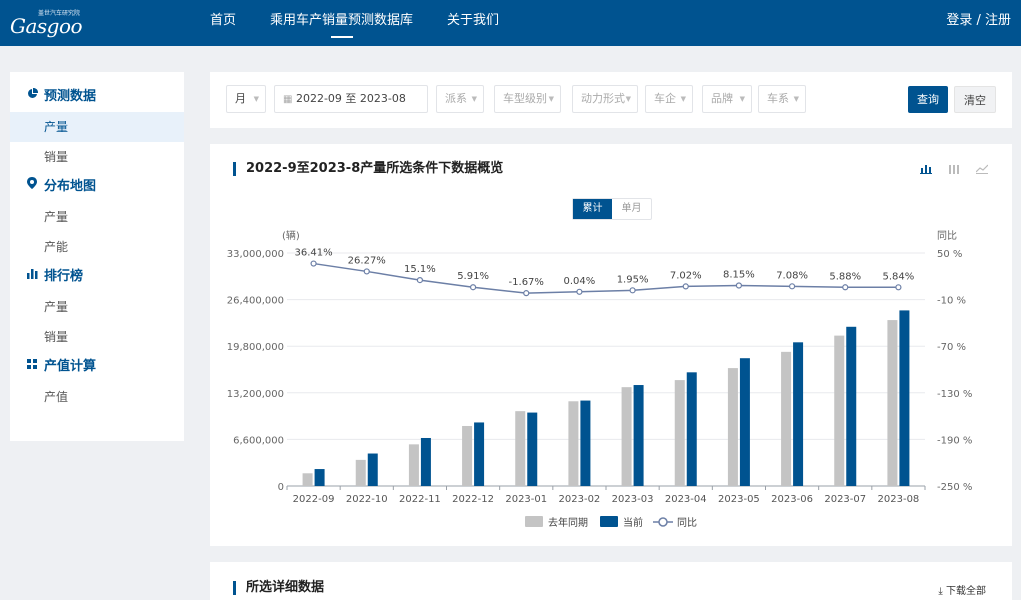  I want to click on pie-chart-icon, so click(32, 97).